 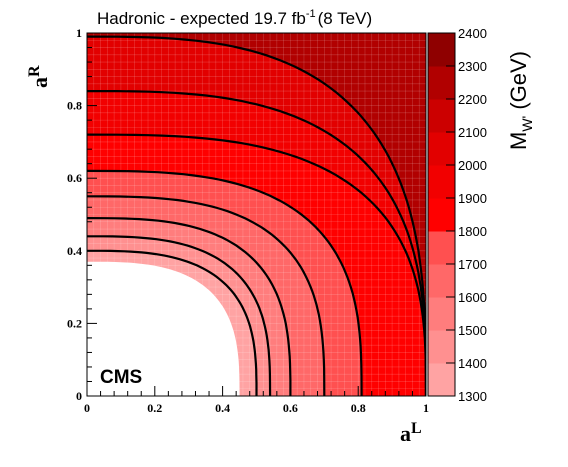 What do you see at coordinates (472, 99) in the screenshot?
I see `color-scale-tick-label: 2200` at bounding box center [472, 99].